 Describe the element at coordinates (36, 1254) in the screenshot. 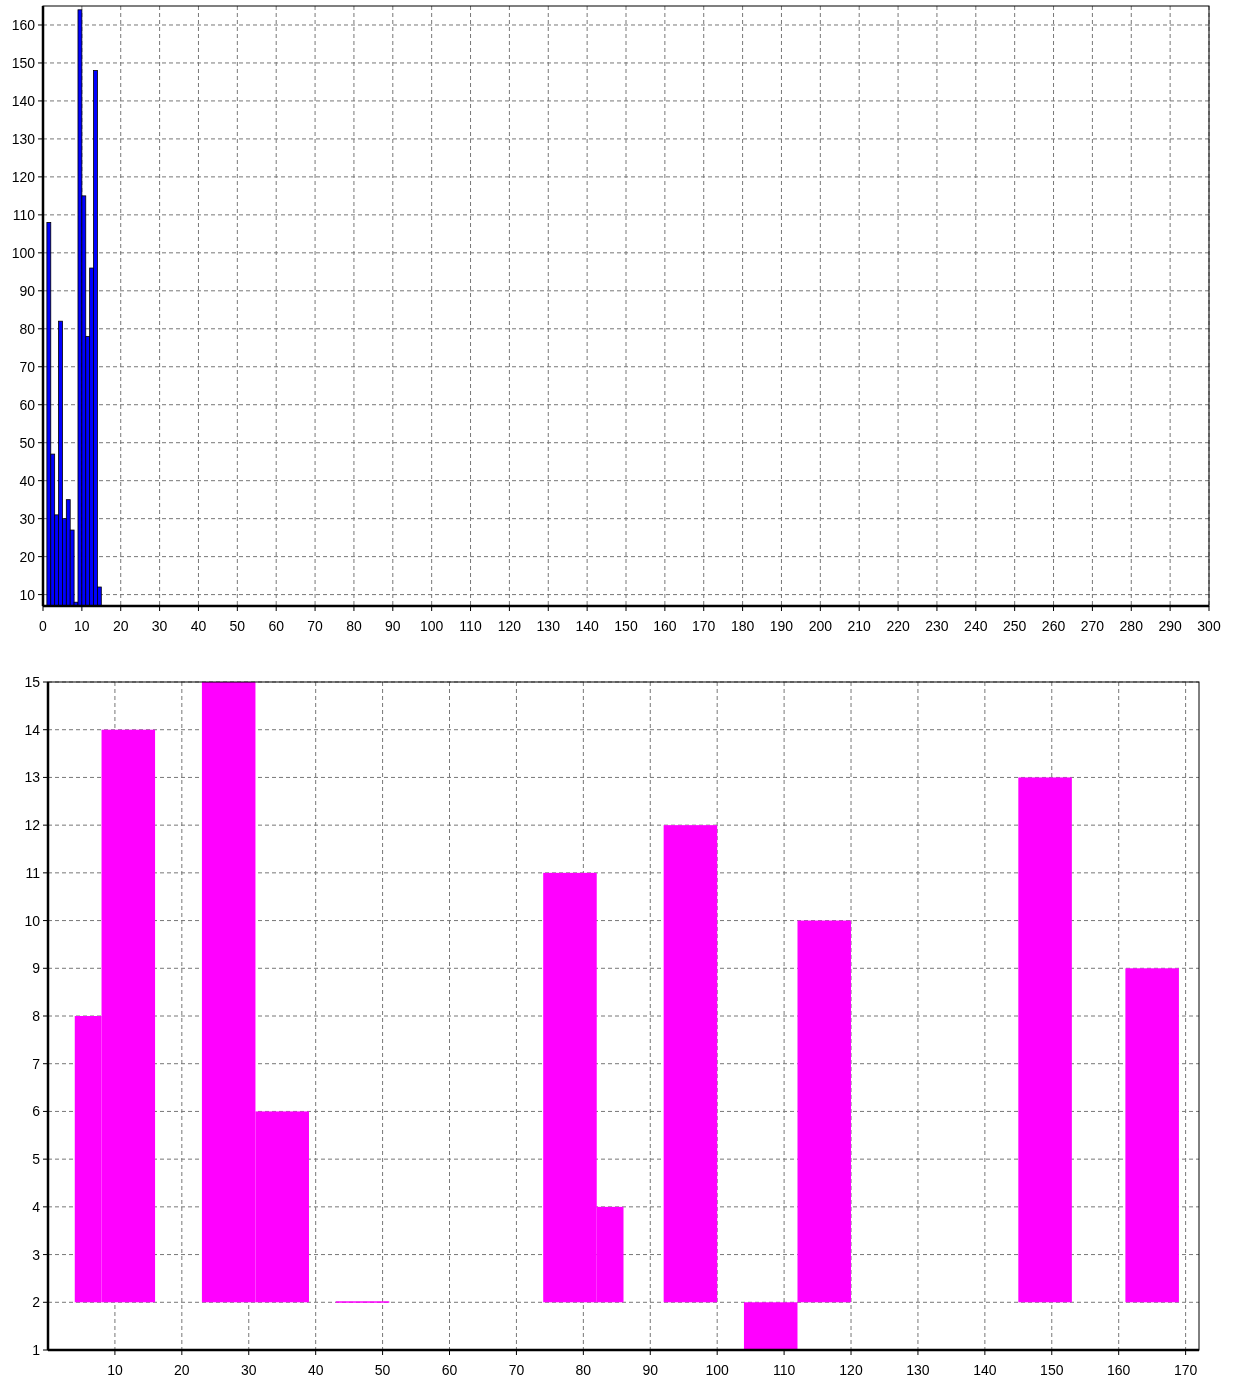

I see `y-tick-label: 3` at that location.